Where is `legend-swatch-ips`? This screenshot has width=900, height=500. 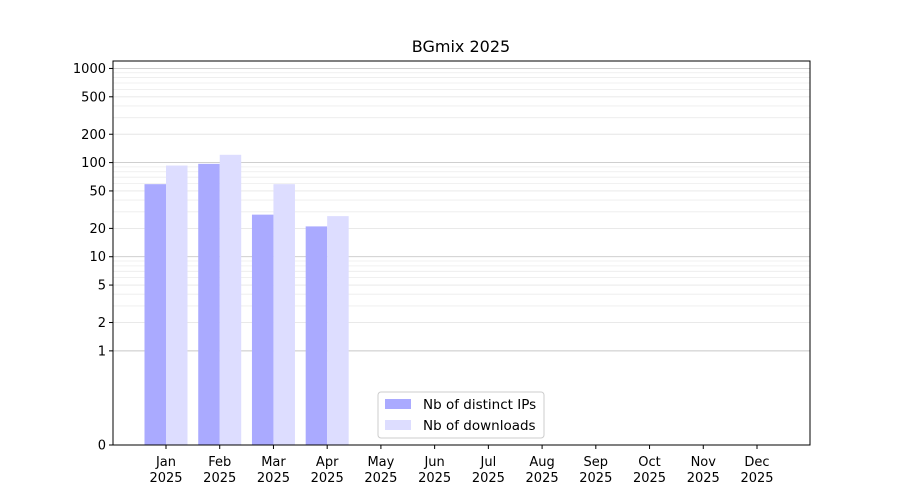 legend-swatch-ips is located at coordinates (398, 404).